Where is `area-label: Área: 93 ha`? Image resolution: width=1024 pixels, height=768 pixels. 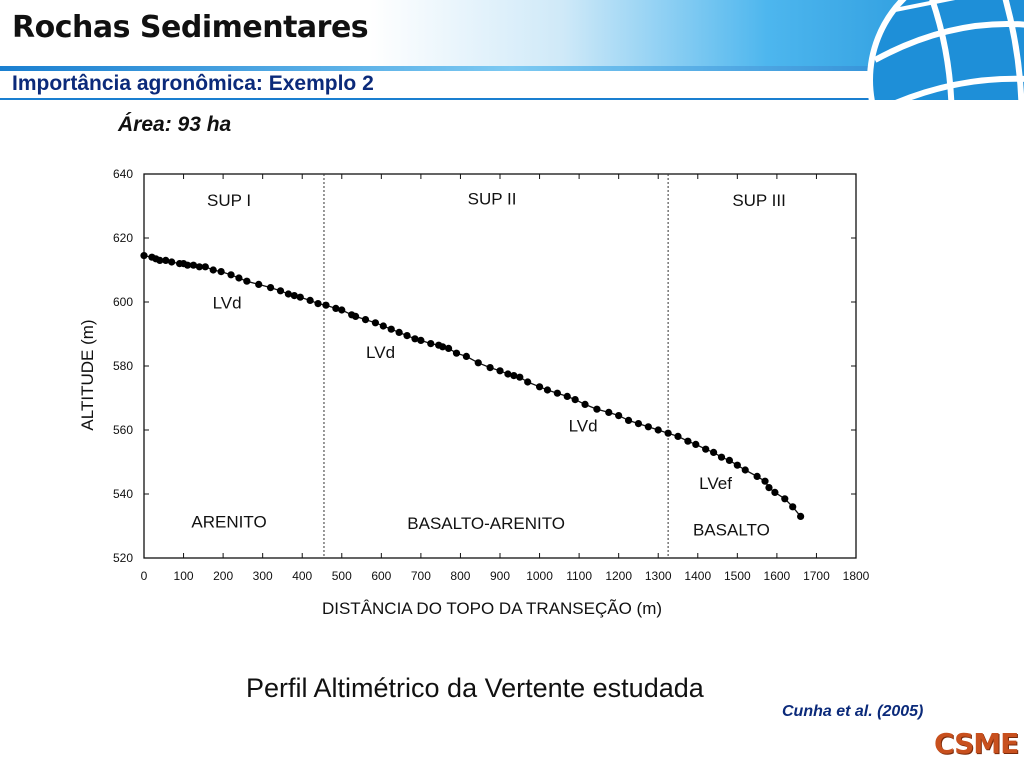 area-label: Área: 93 ha is located at coordinates (175, 124).